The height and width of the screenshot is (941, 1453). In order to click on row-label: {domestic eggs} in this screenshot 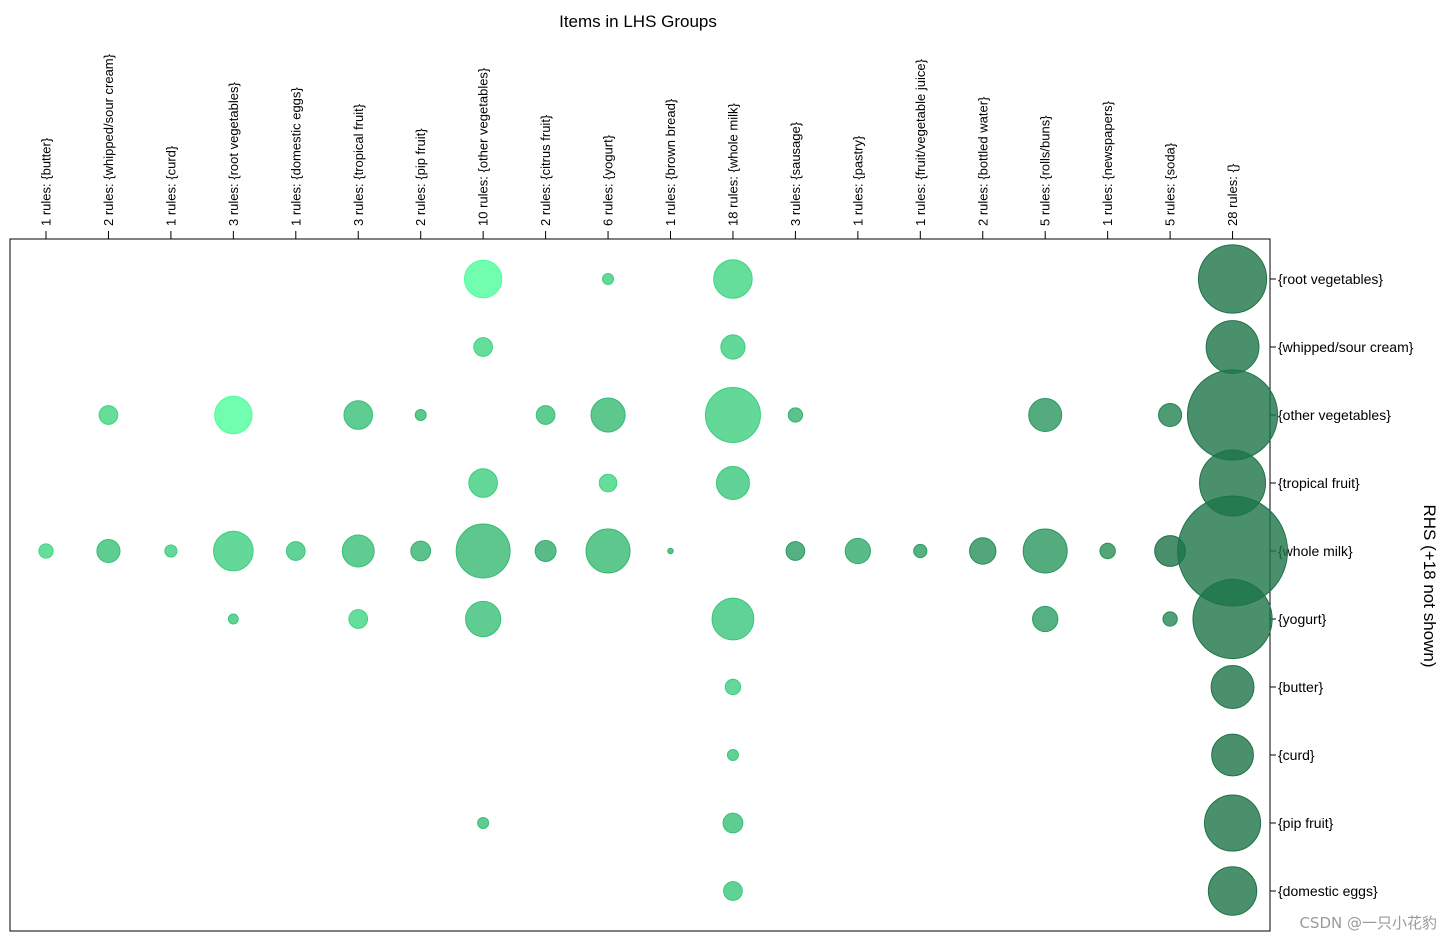, I will do `click(1328, 891)`.